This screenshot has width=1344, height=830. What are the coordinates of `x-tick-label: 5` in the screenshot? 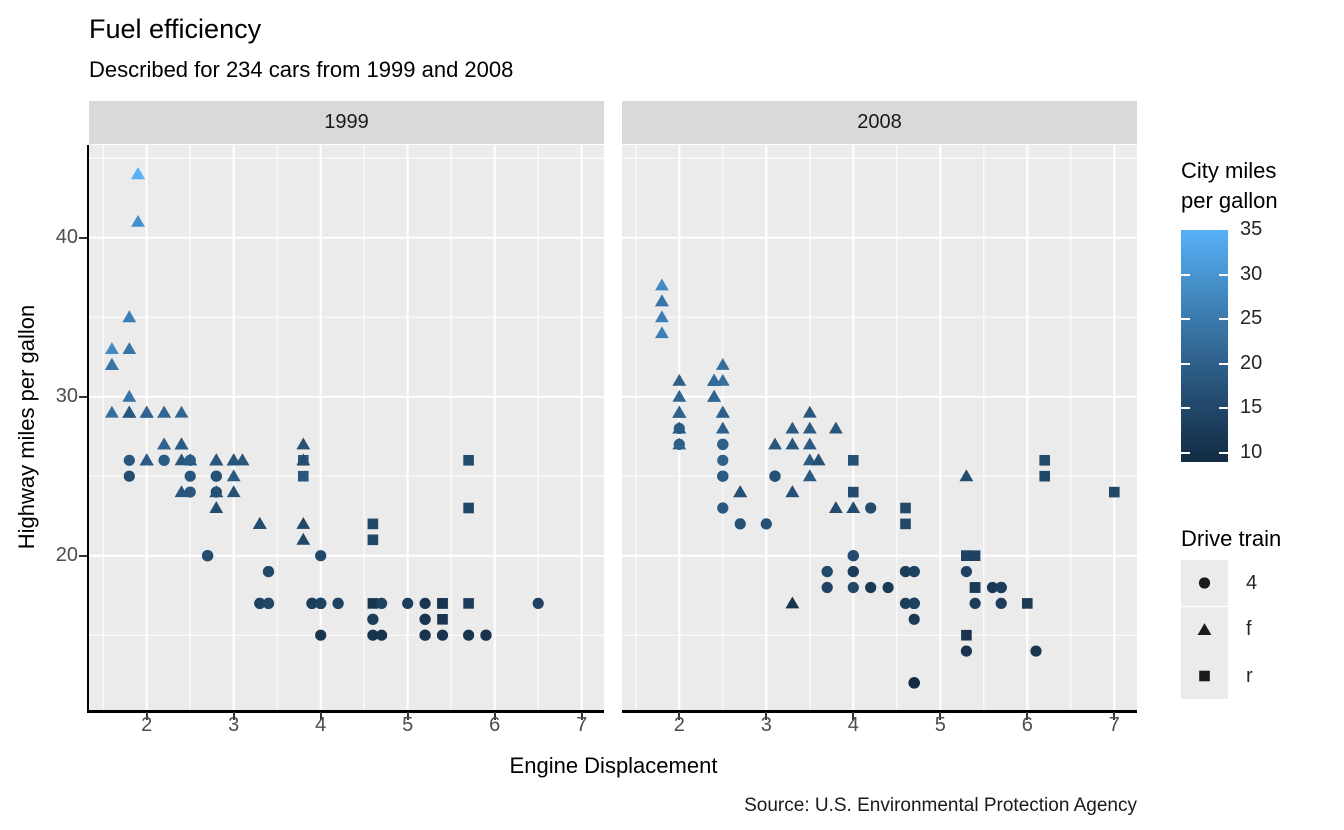 It's located at (940, 725).